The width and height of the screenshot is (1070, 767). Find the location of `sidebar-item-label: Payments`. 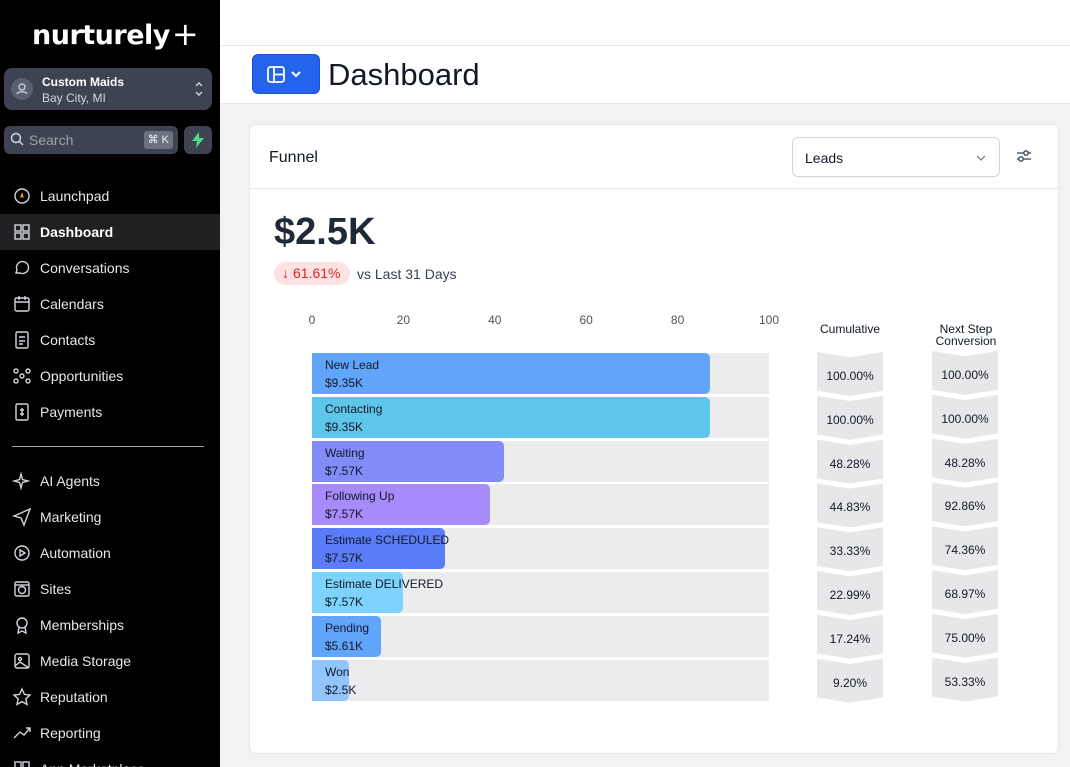

sidebar-item-label: Payments is located at coordinates (71, 412).